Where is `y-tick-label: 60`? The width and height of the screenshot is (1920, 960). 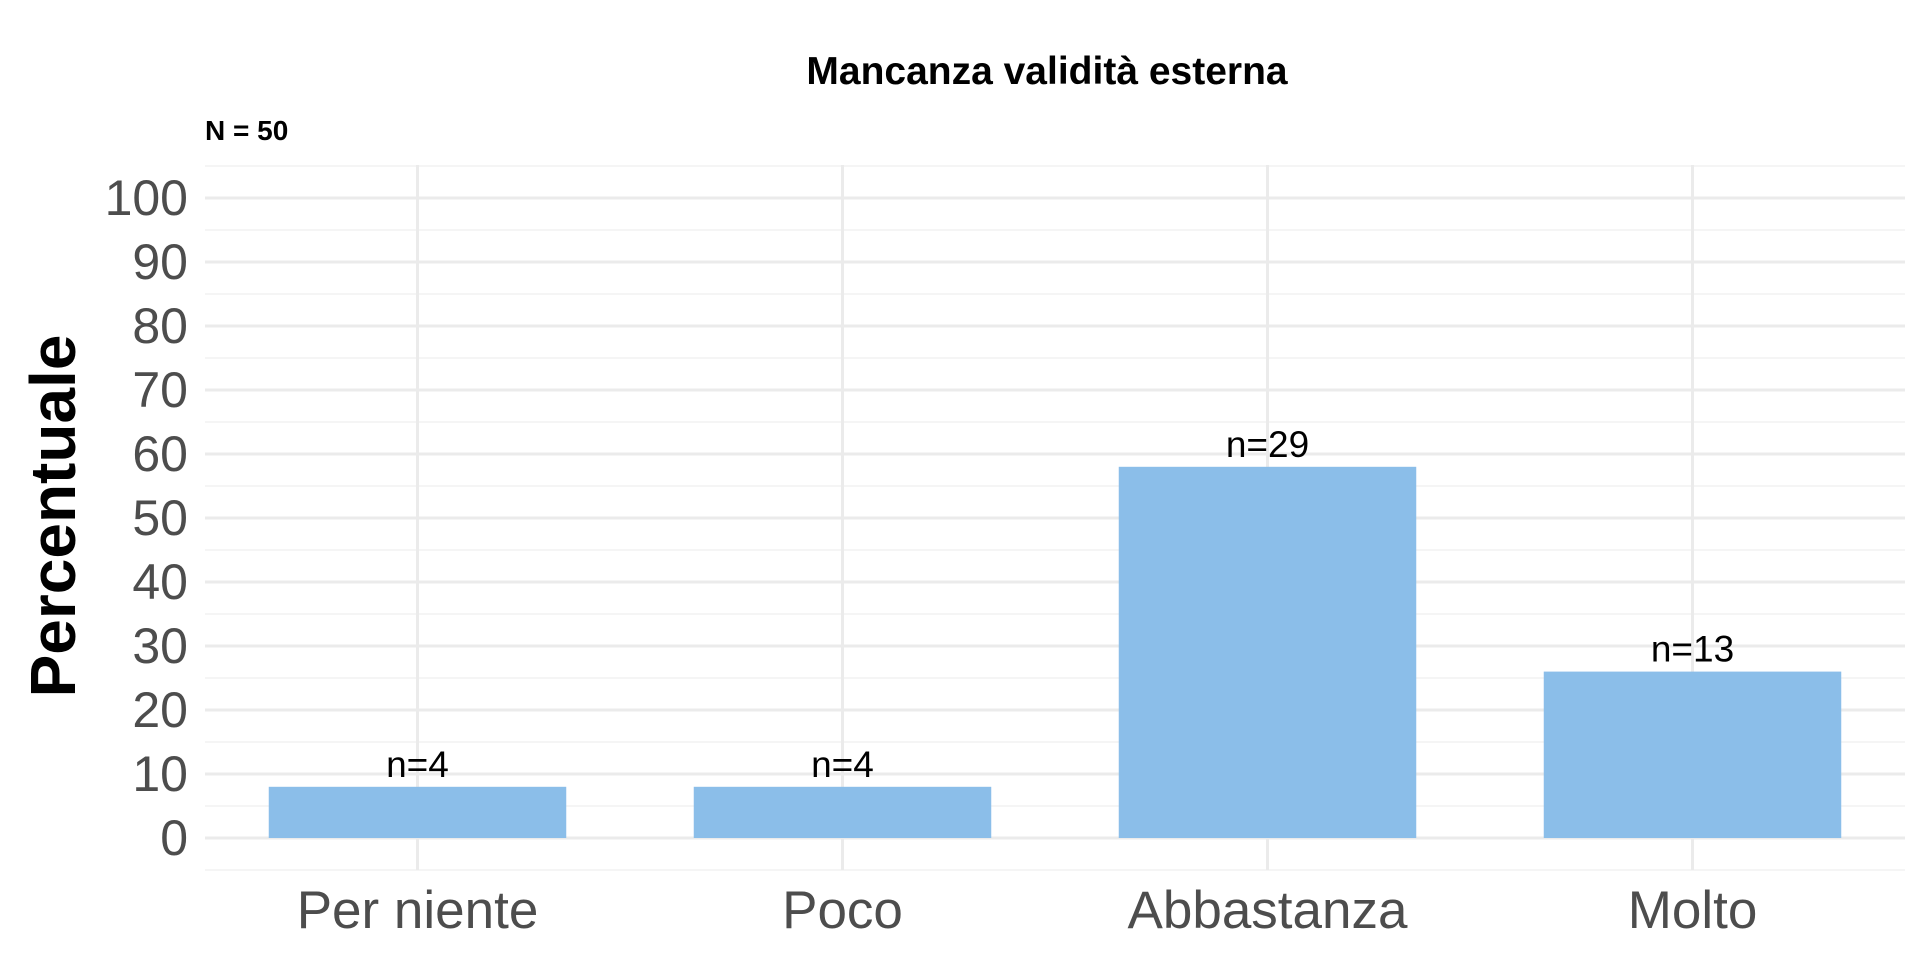
y-tick-label: 60 is located at coordinates (160, 454).